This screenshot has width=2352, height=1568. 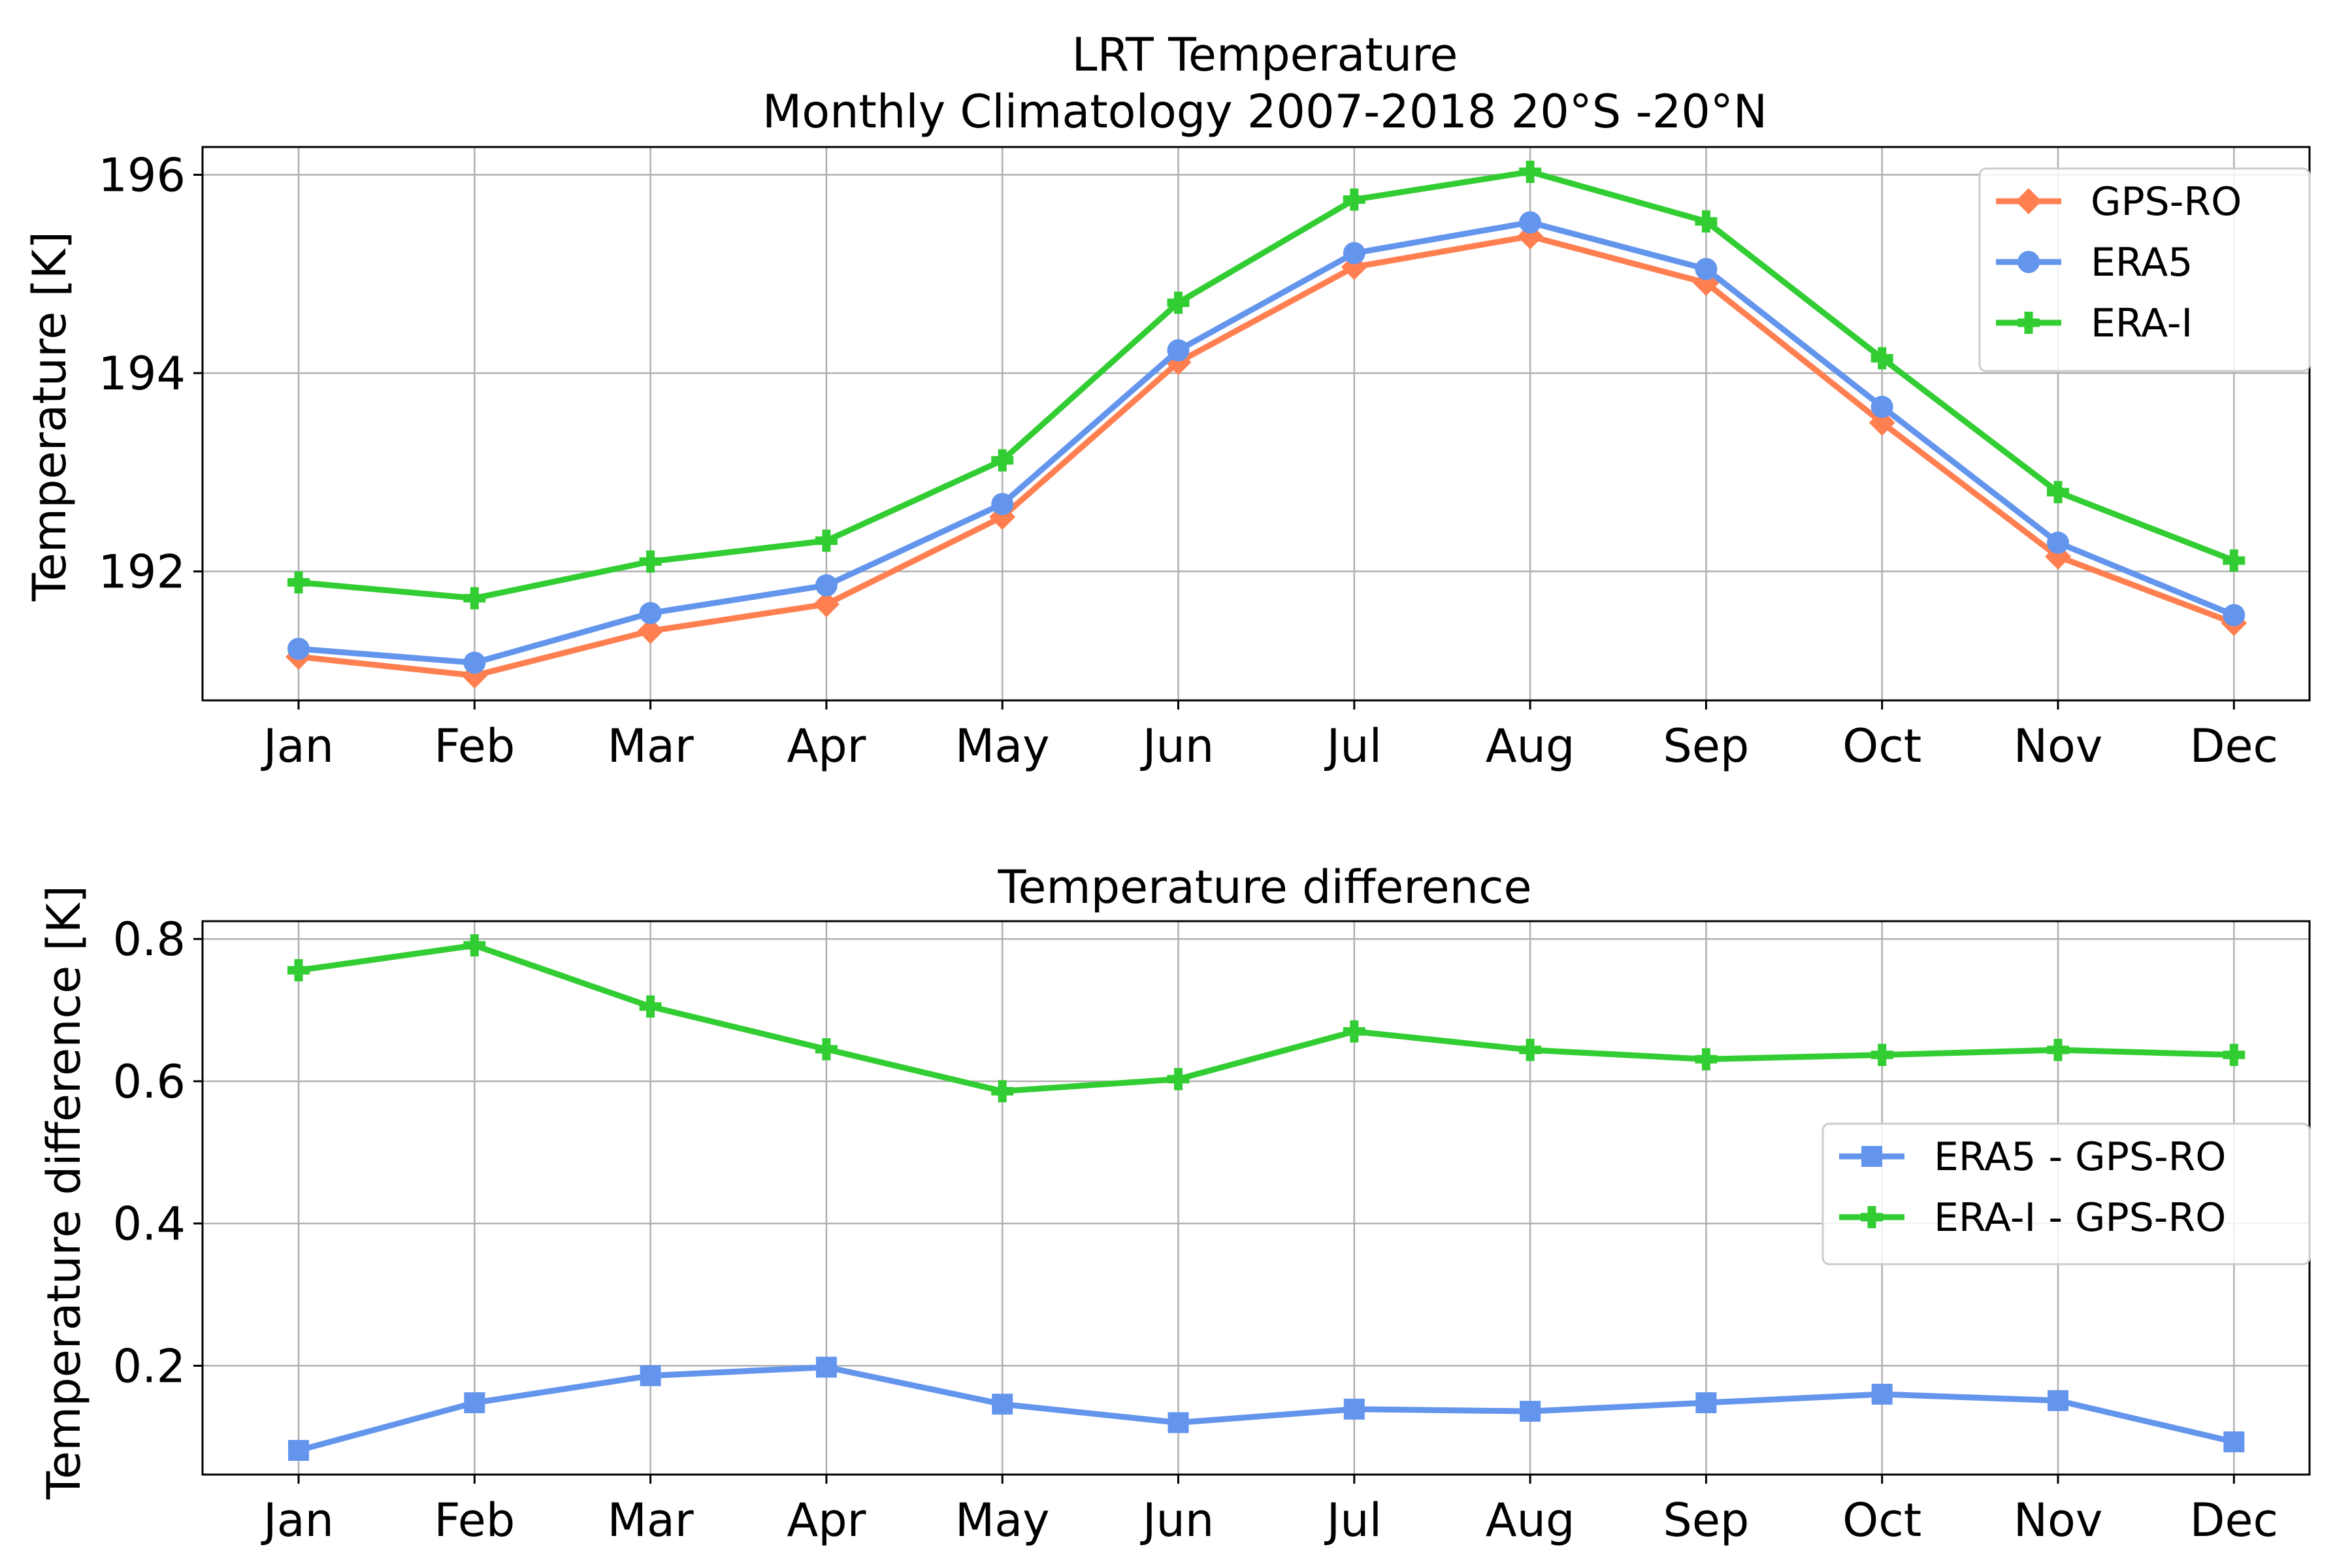 What do you see at coordinates (1264, 887) in the screenshot?
I see `difference-chart-title: Temperature difference` at bounding box center [1264, 887].